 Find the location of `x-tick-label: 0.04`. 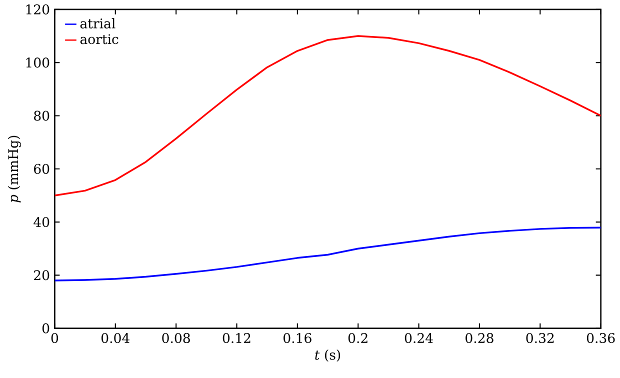

x-tick-label: 0.04 is located at coordinates (116, 338).